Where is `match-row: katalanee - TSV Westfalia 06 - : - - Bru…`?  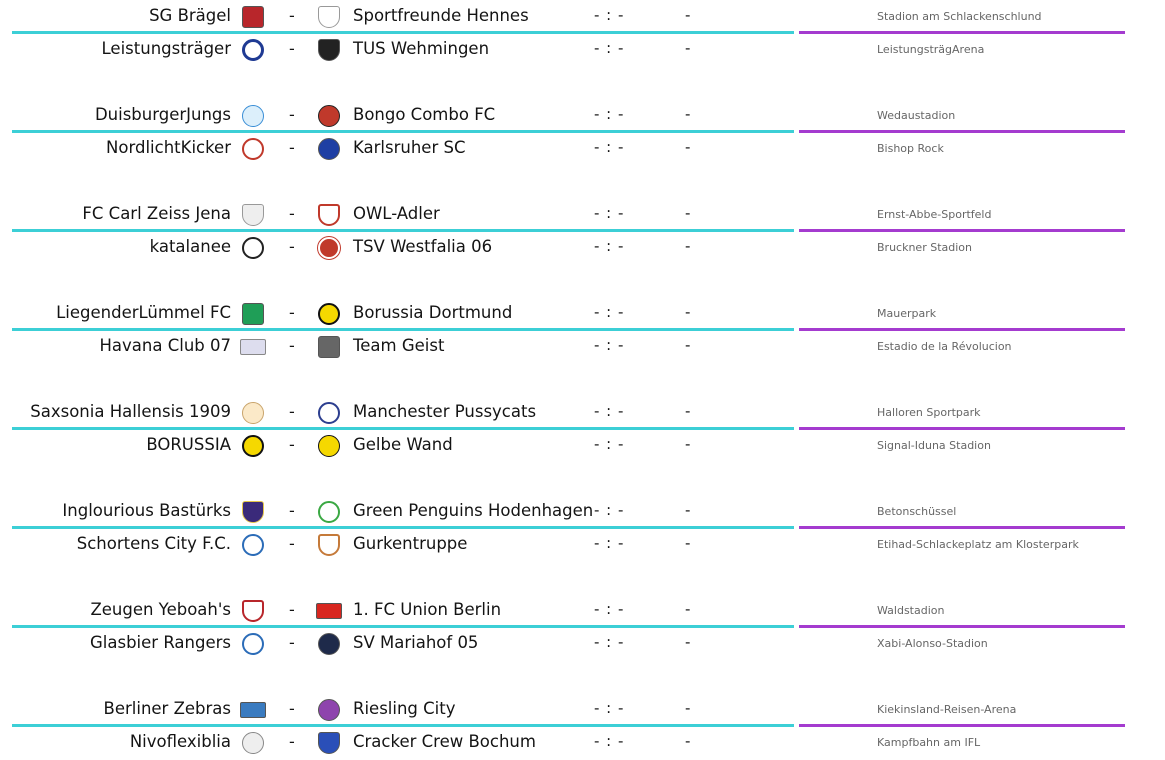 match-row: katalanee - TSV Westfalia 06 - : - - Bru… is located at coordinates (582, 247).